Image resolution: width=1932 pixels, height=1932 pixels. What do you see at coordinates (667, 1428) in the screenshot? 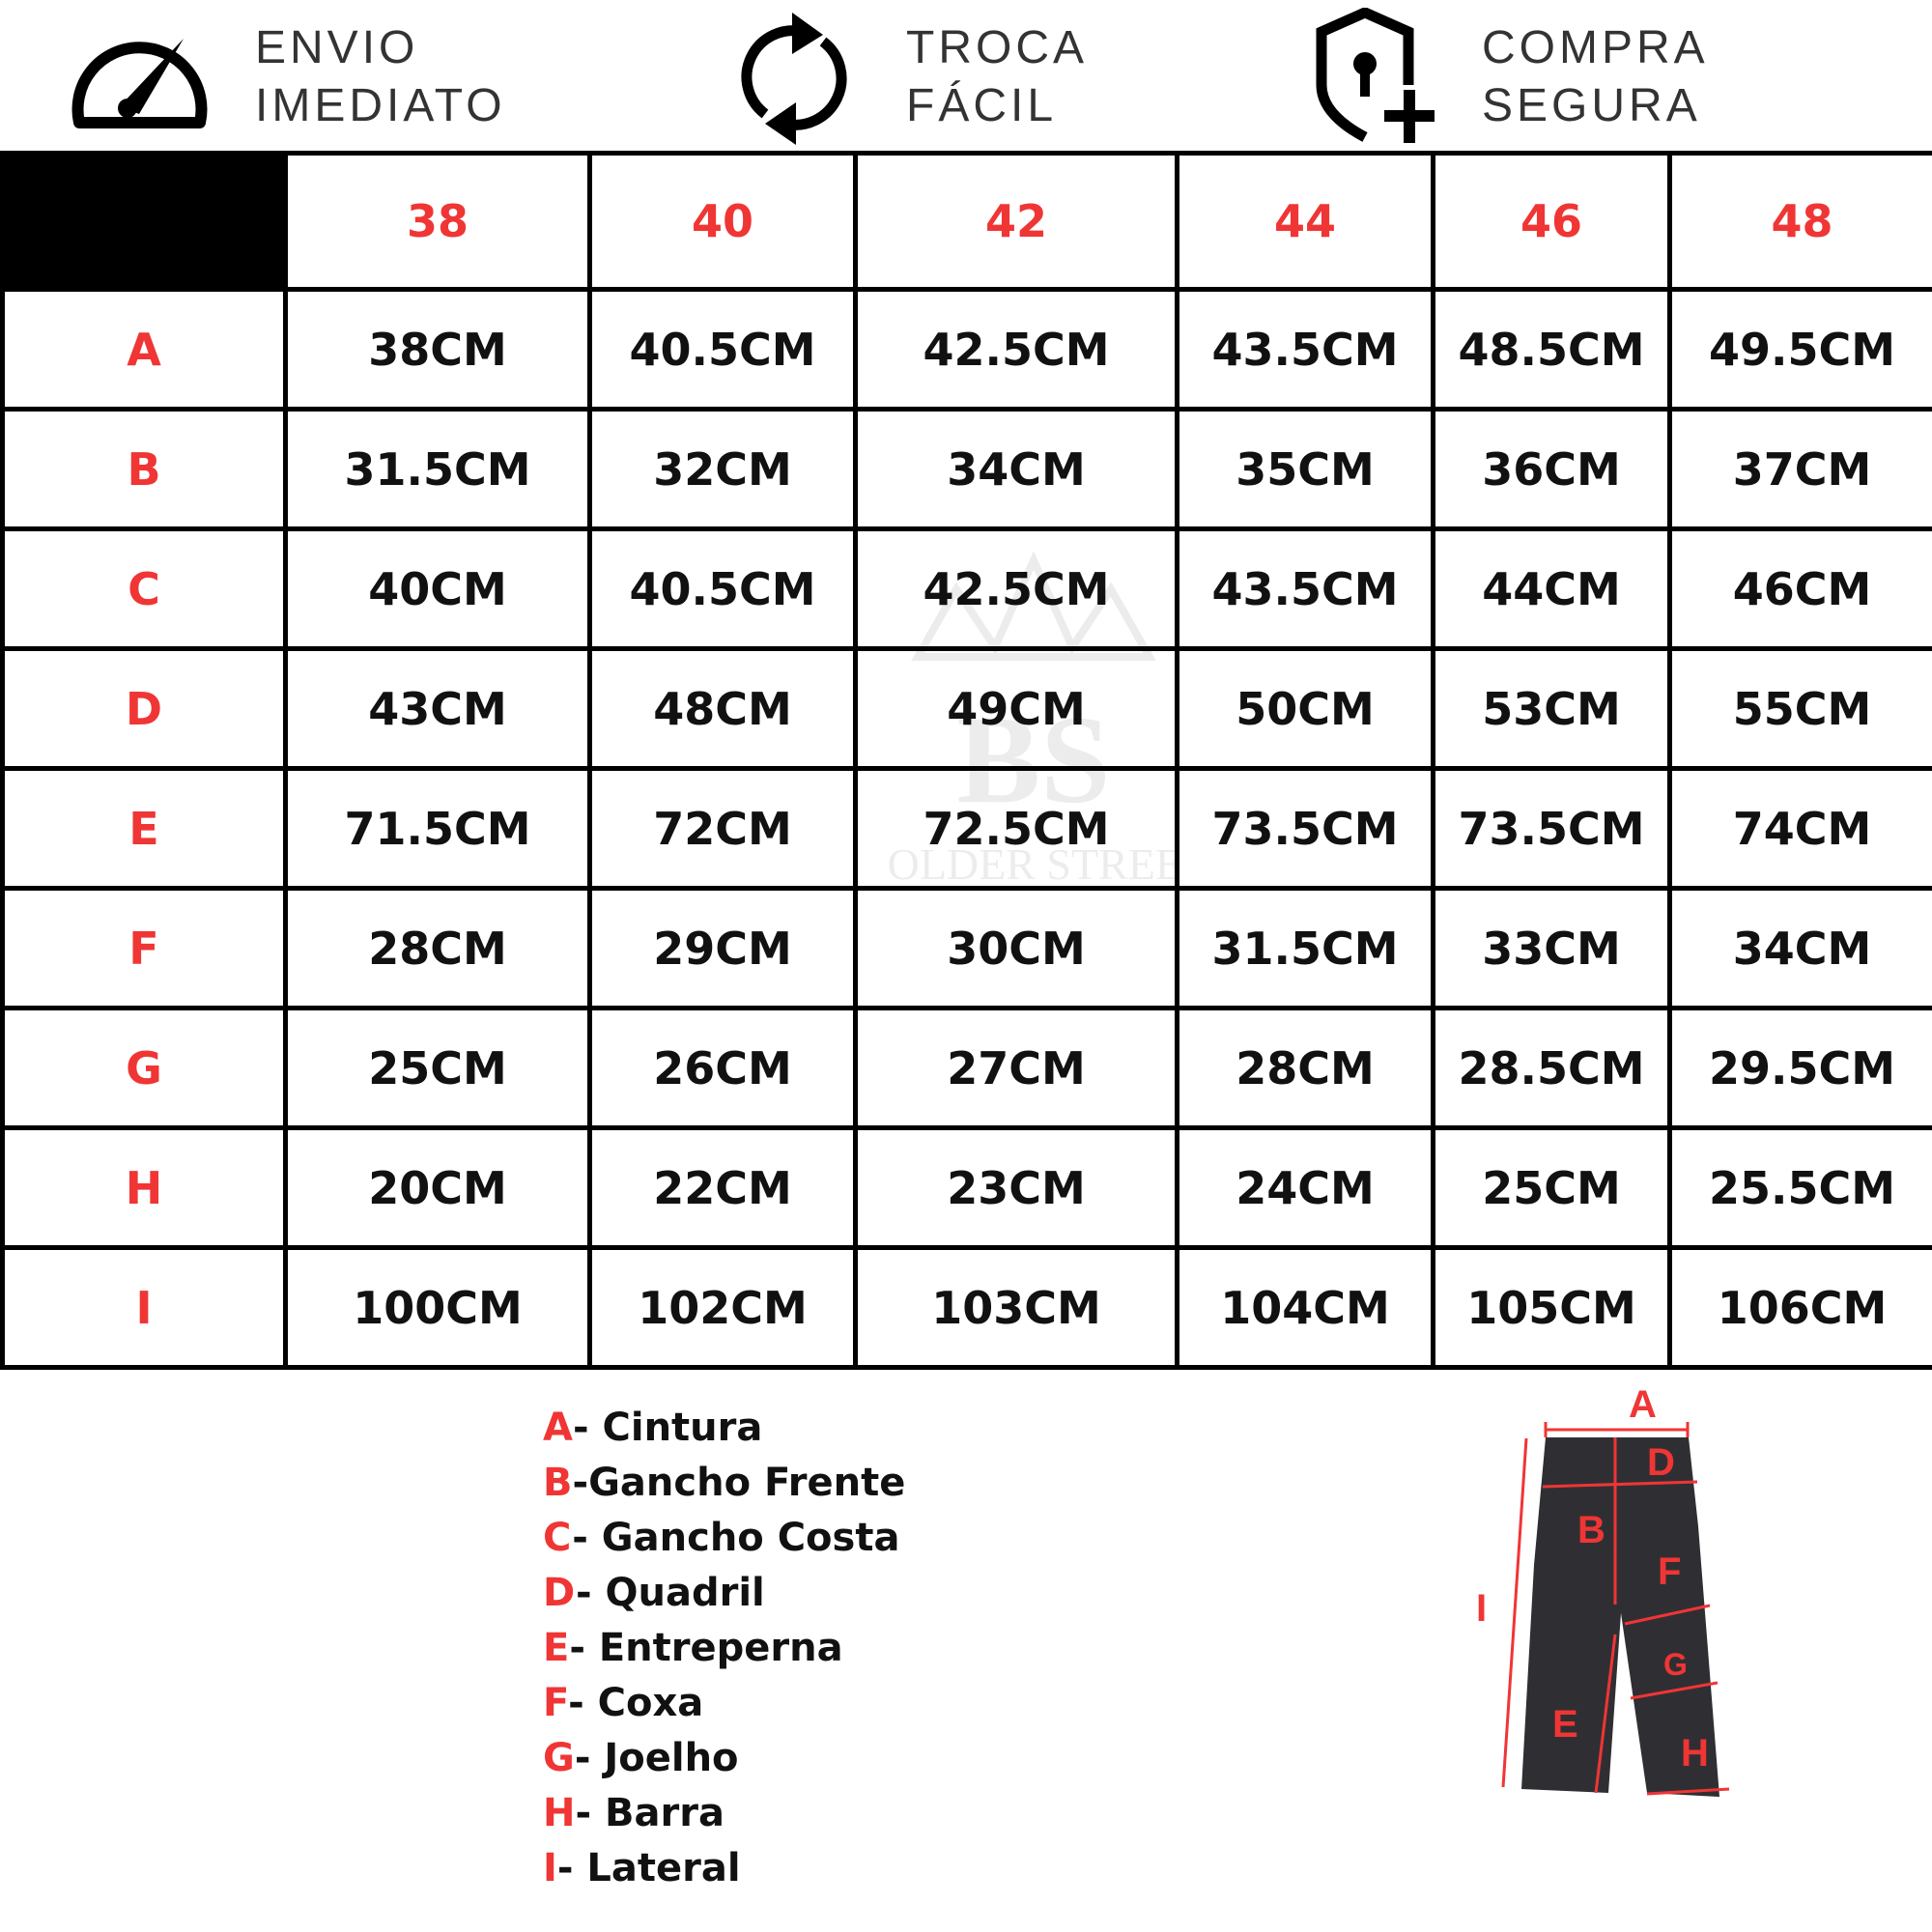
I see `legend-text: - Cintura` at bounding box center [667, 1428].